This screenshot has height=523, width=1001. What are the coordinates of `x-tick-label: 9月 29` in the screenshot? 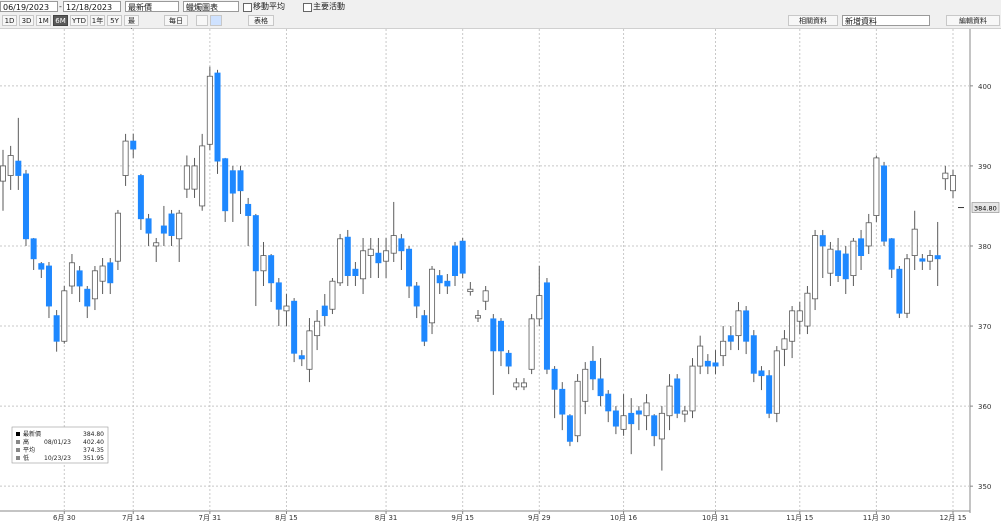 It's located at (539, 518).